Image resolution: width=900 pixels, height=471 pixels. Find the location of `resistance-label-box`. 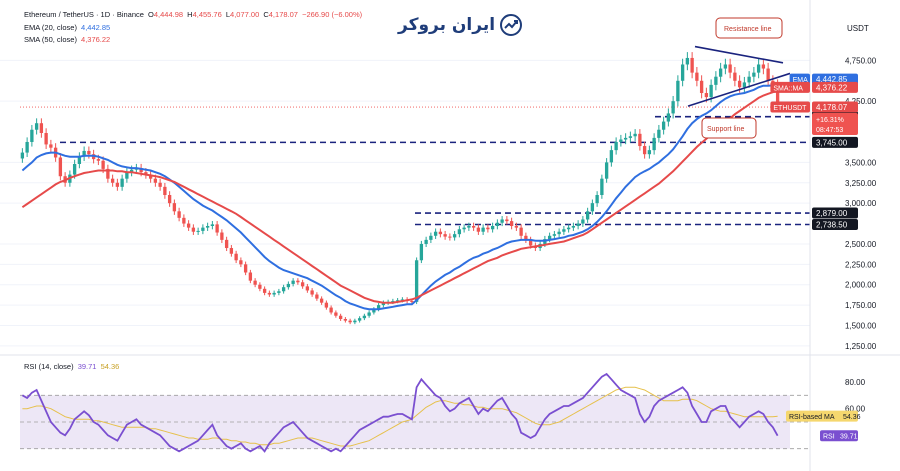

resistance-label-box is located at coordinates (749, 28).